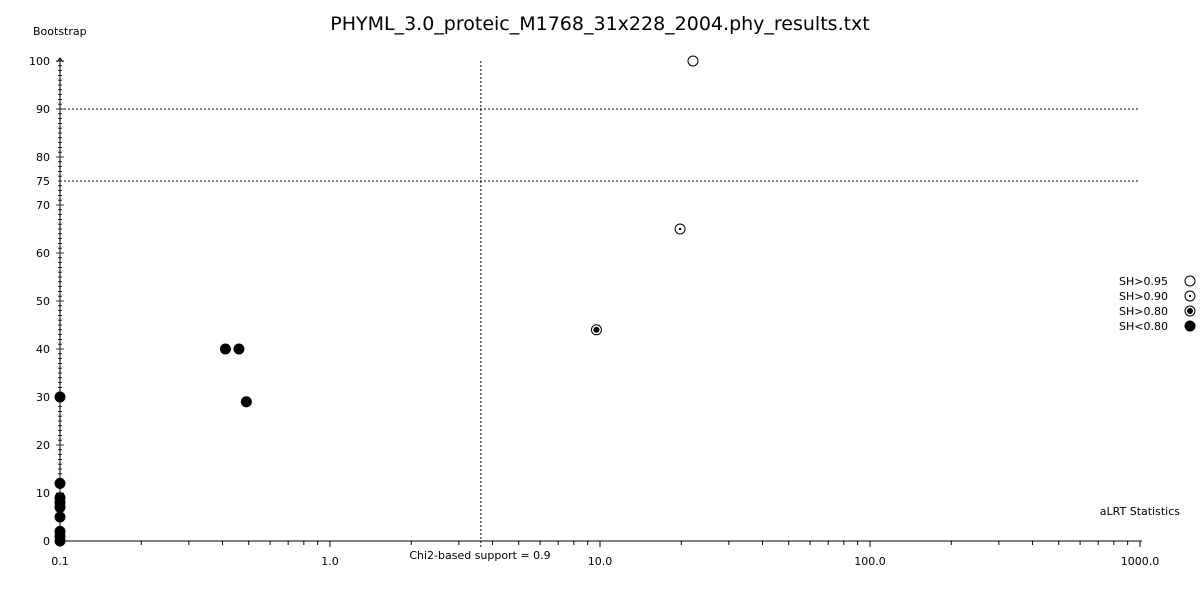 This screenshot has height=604, width=1200. What do you see at coordinates (43, 181) in the screenshot?
I see `y-tick-label: 75` at bounding box center [43, 181].